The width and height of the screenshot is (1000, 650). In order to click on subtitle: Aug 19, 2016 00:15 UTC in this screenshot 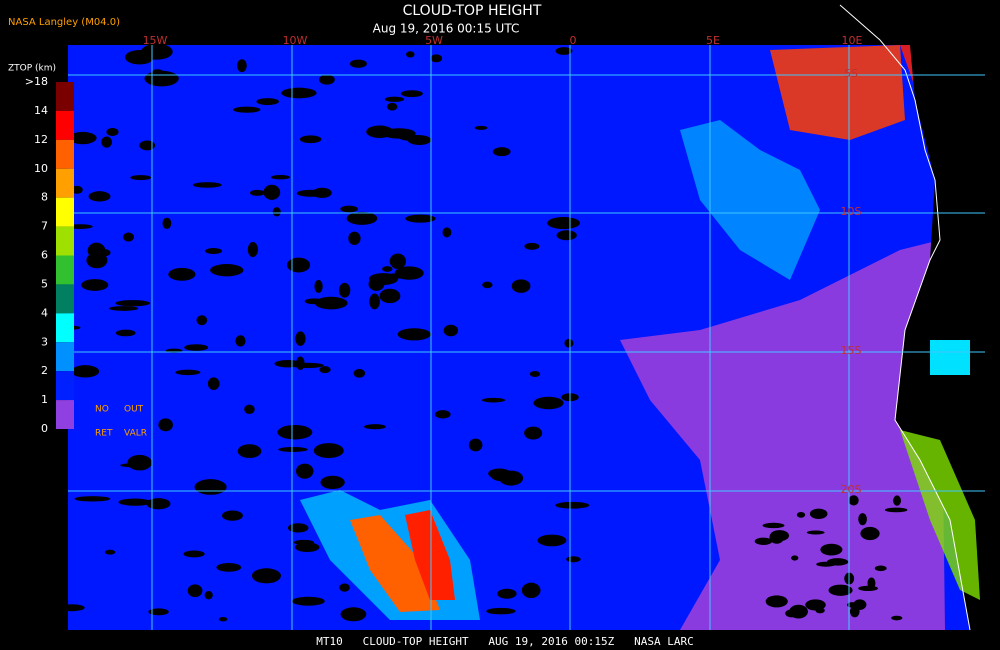, I will do `click(446, 29)`.